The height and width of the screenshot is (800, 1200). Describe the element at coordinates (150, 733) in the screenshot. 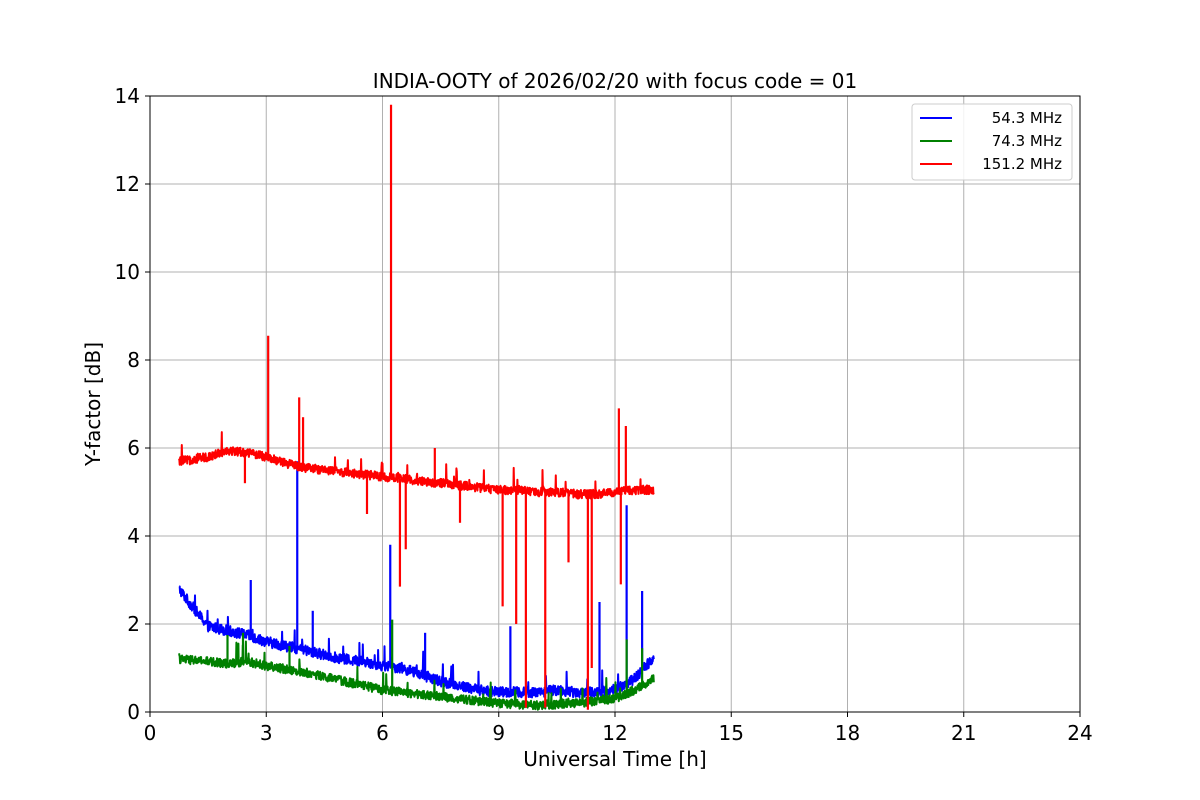

I see `x-tick-label: 0` at that location.